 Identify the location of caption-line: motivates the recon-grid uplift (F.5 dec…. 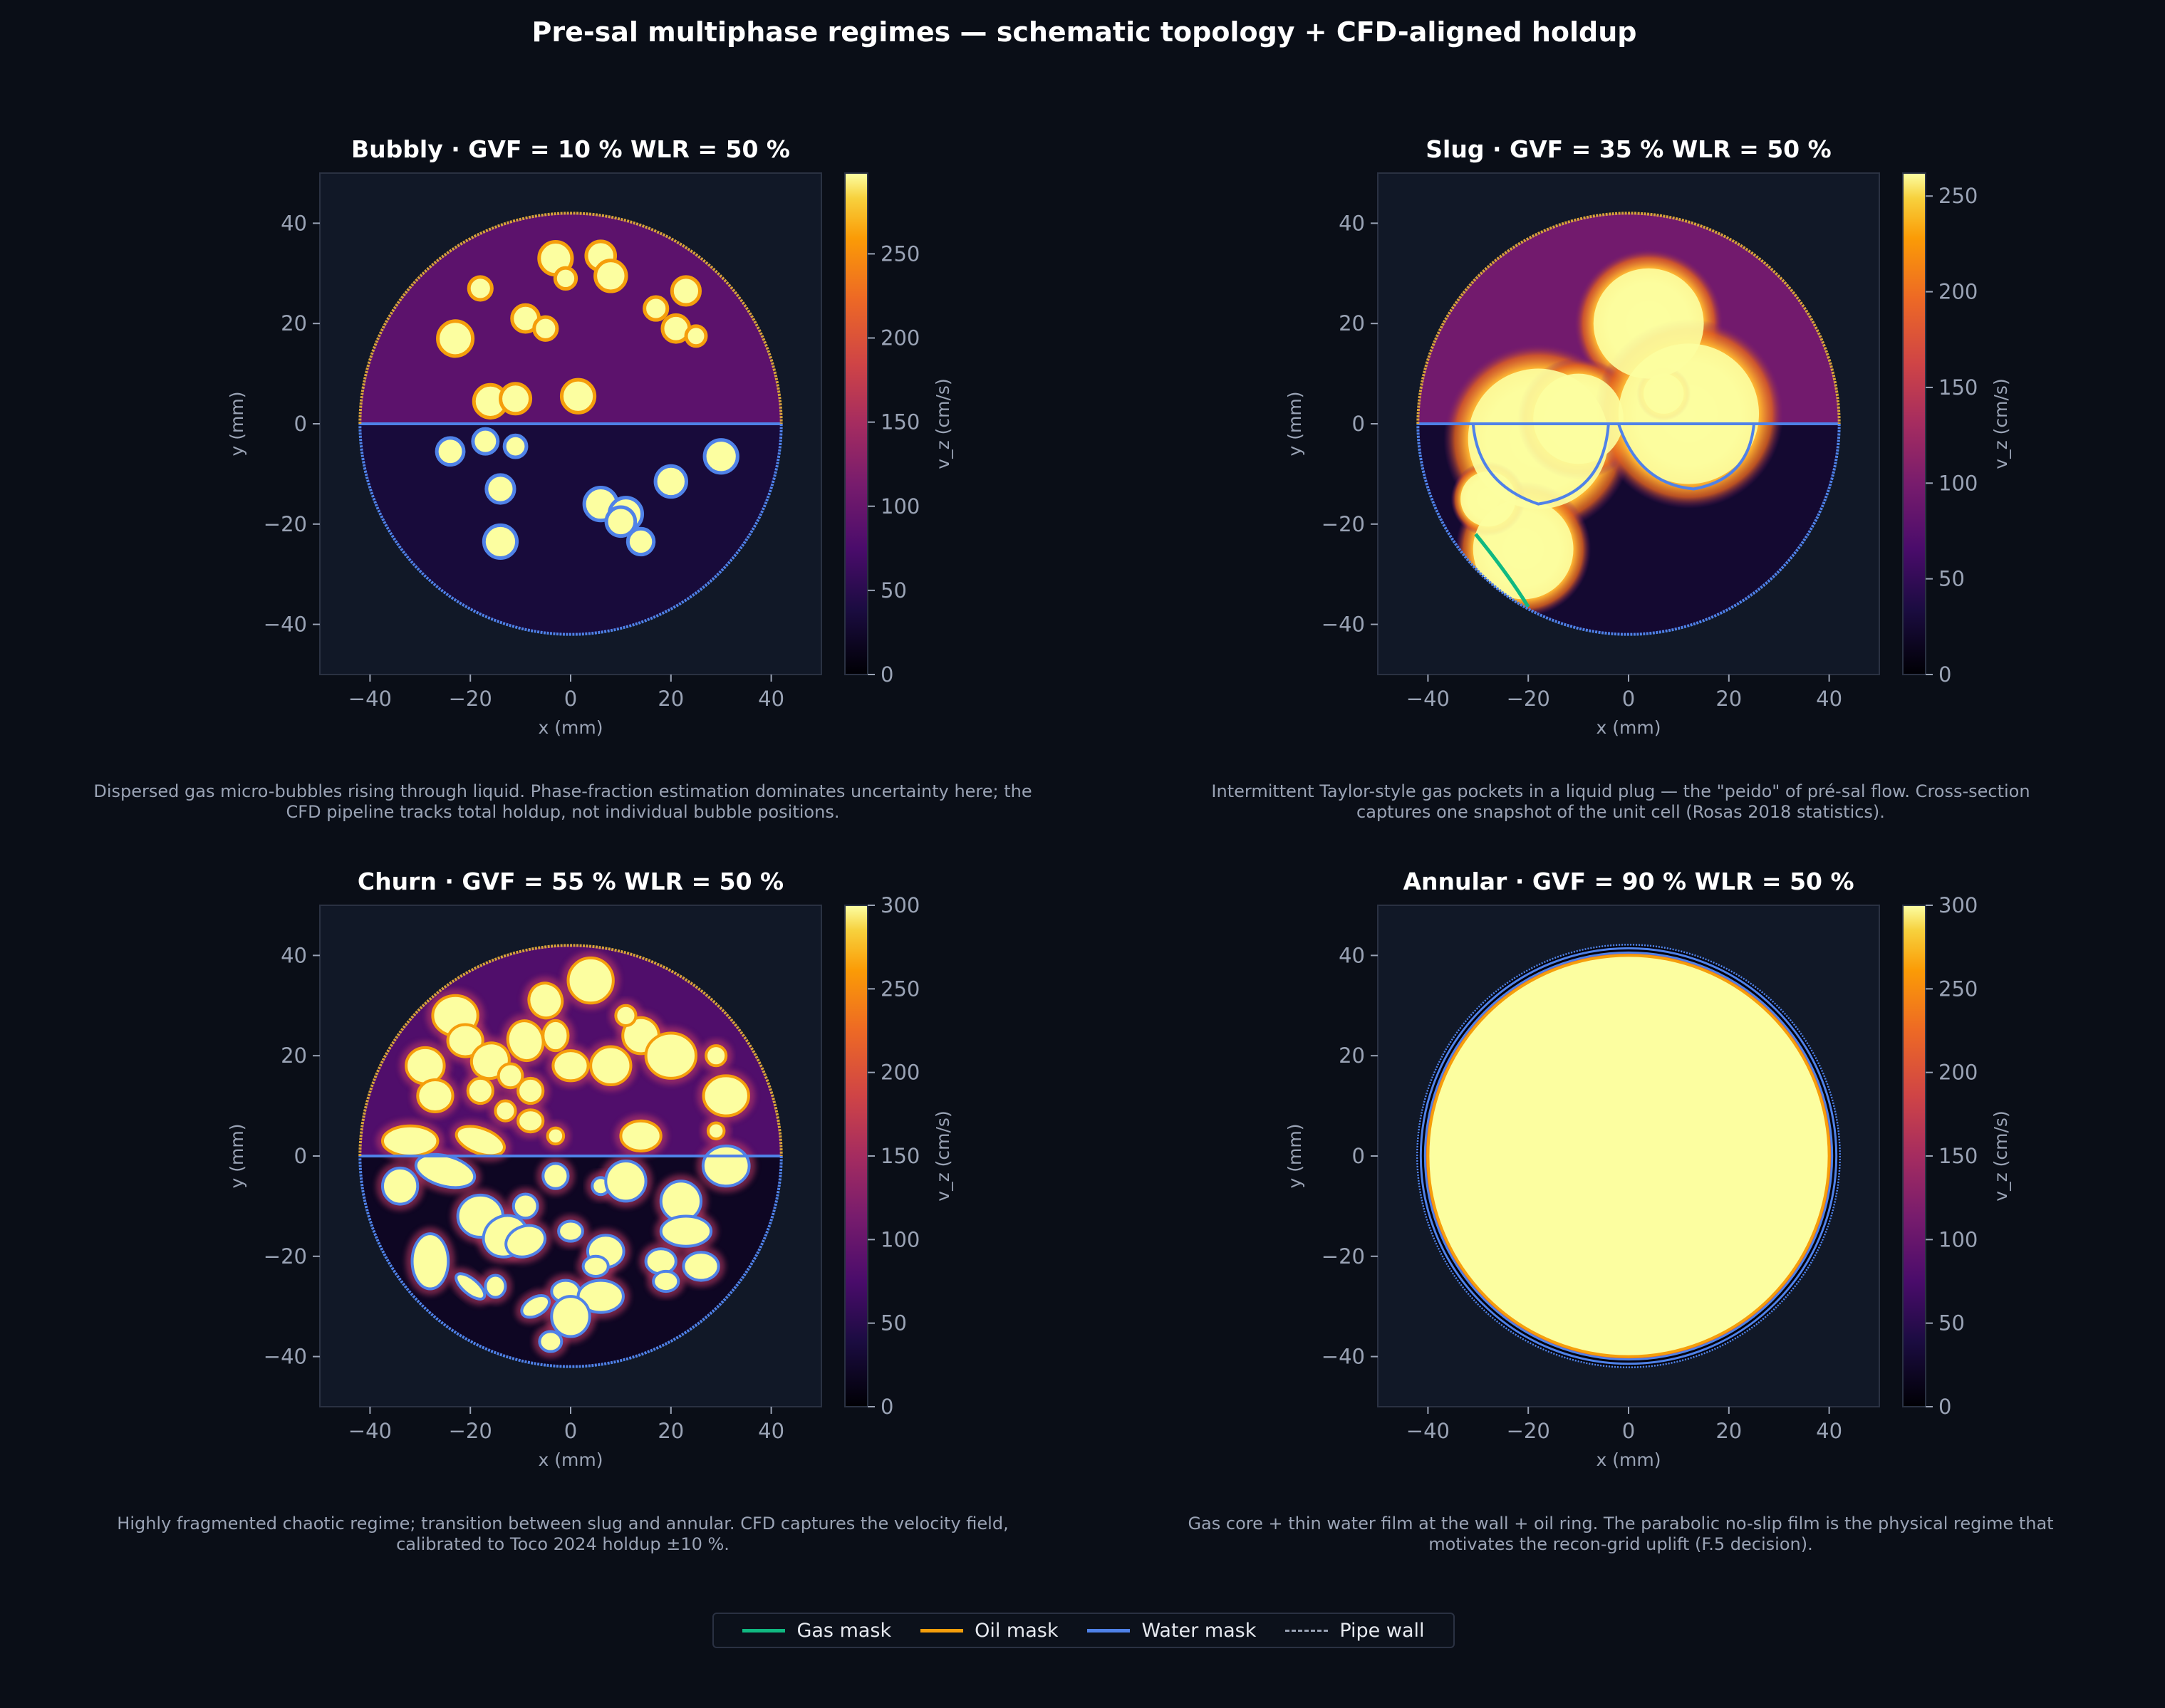
(1620, 1544).